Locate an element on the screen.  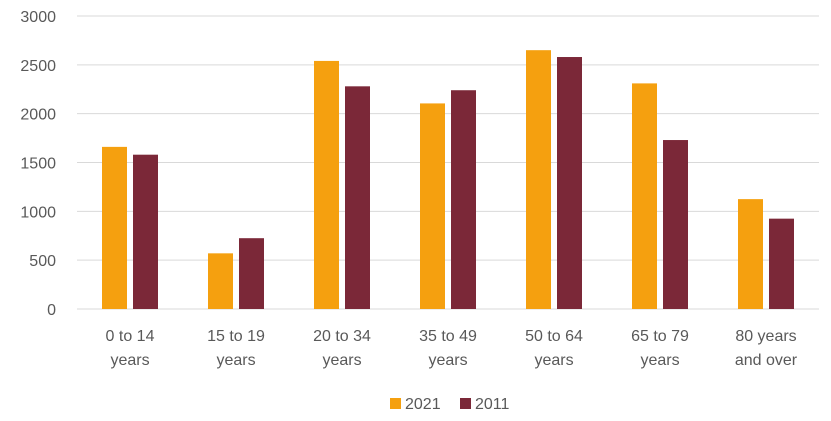
y-tick-label: 1500 is located at coordinates (38, 164).